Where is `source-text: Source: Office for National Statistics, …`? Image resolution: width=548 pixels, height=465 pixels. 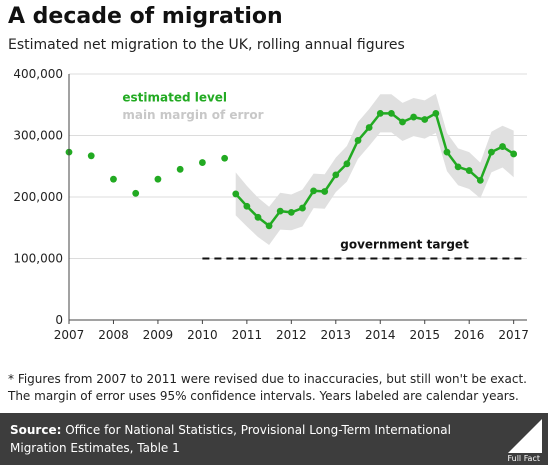 source-text: Source: Office for National Statistics, … is located at coordinates (240, 439).